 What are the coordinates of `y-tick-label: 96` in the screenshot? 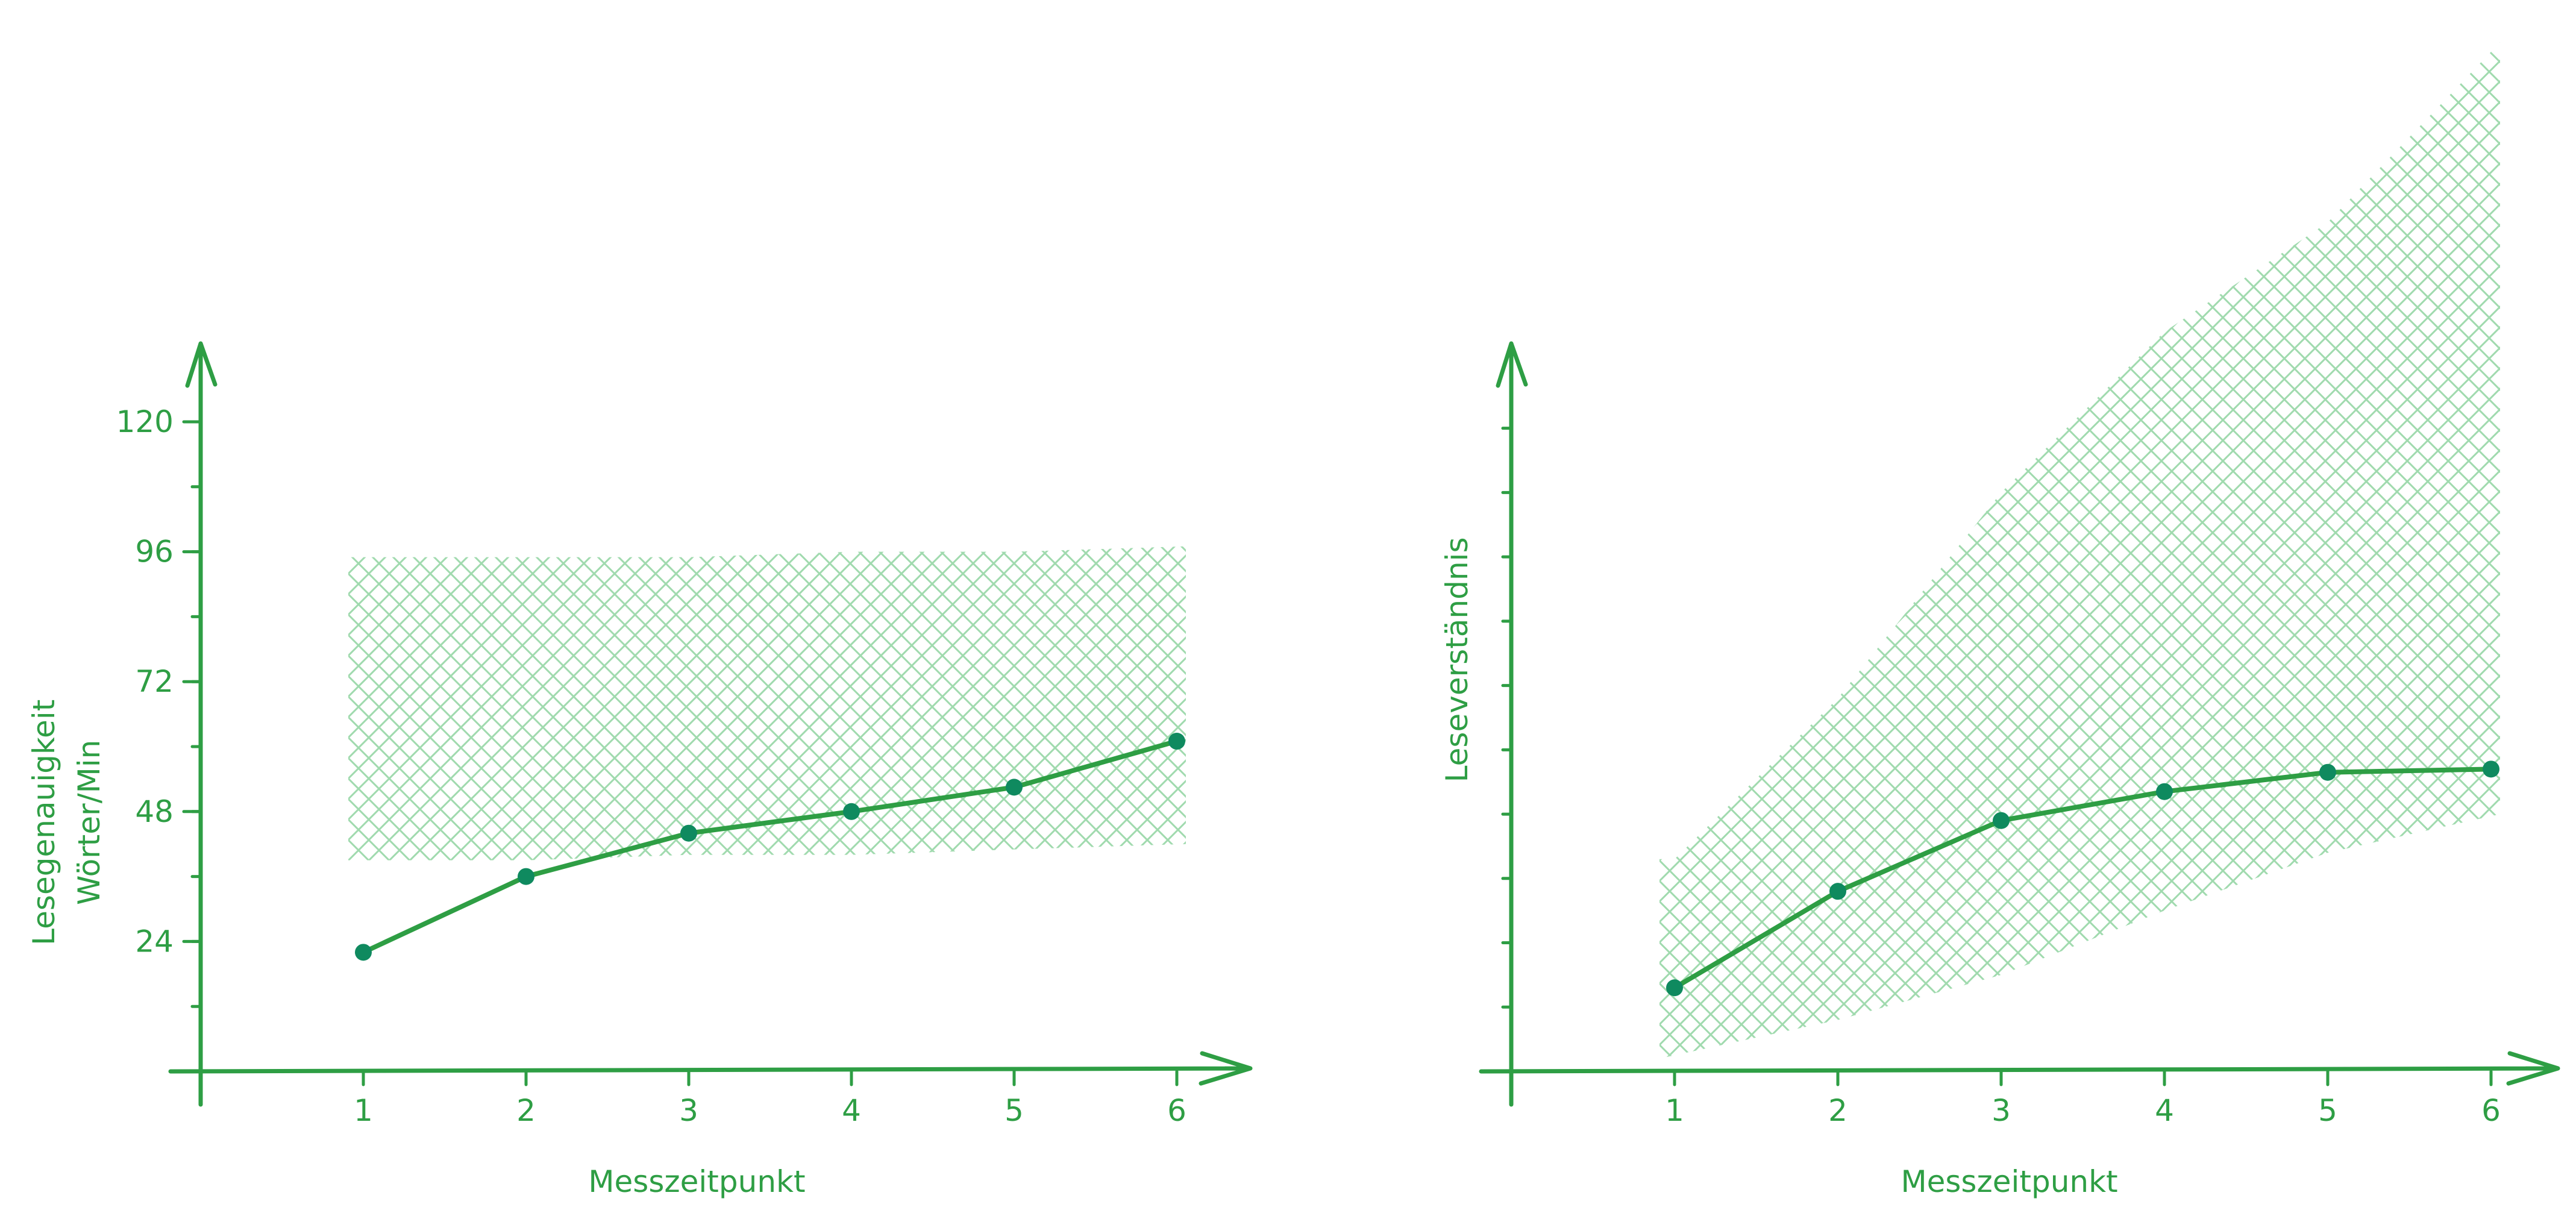 It's located at (154, 551).